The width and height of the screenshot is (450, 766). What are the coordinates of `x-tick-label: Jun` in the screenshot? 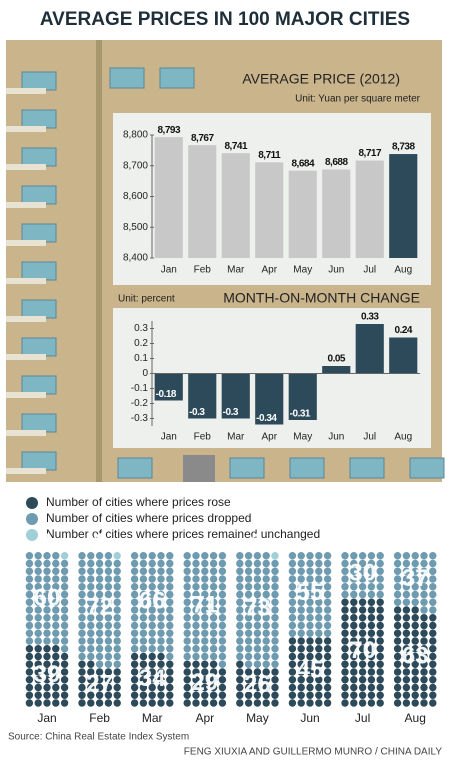 It's located at (336, 437).